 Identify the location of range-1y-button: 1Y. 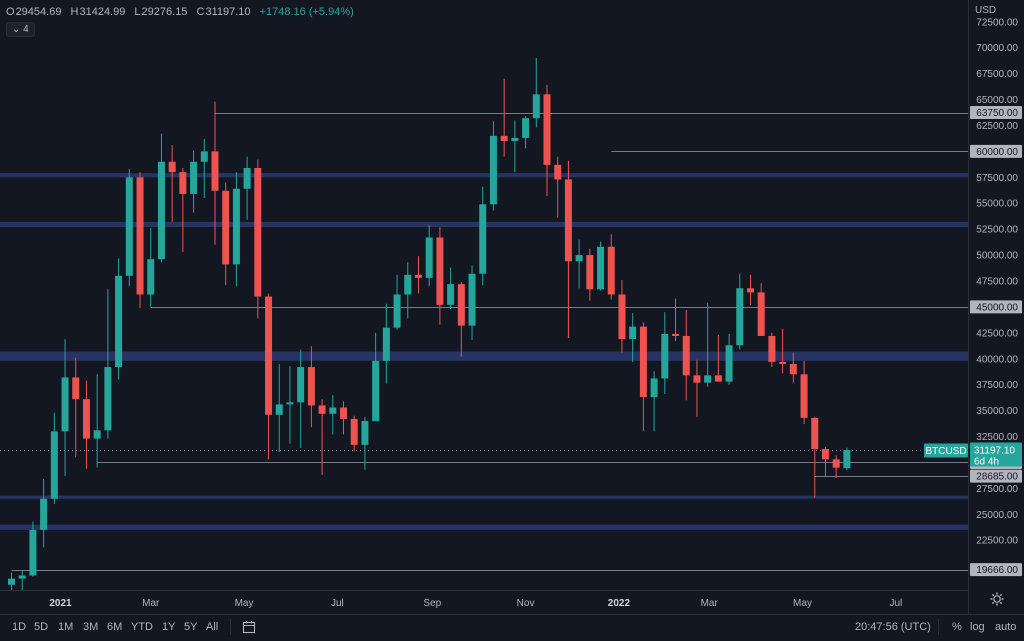
(169, 627).